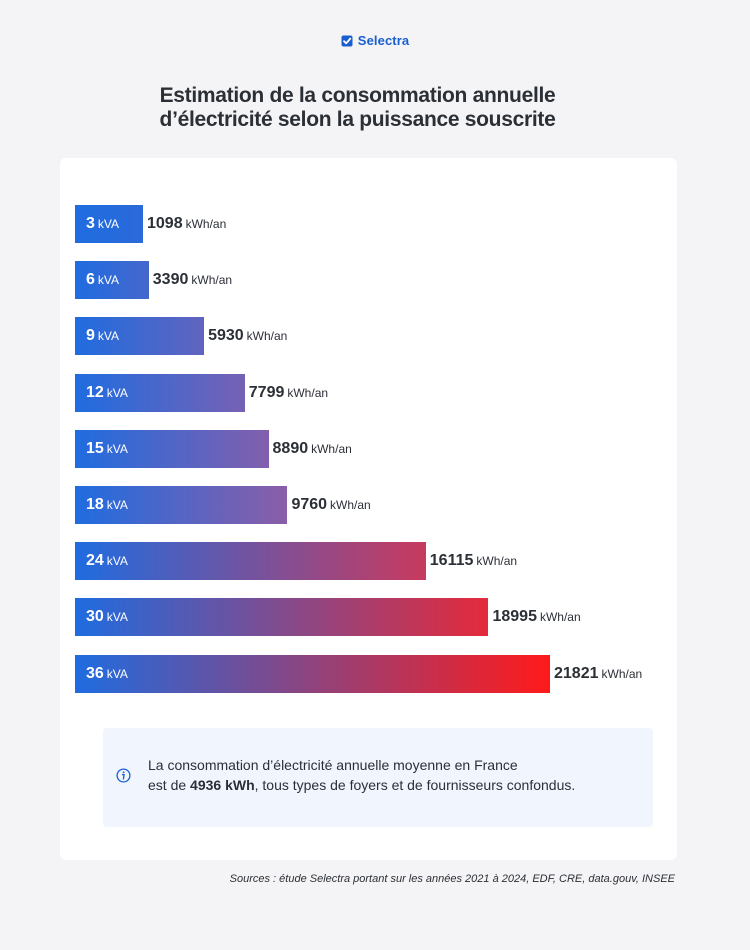 The width and height of the screenshot is (750, 950). I want to click on bar-value-number: 9760, so click(309, 504).